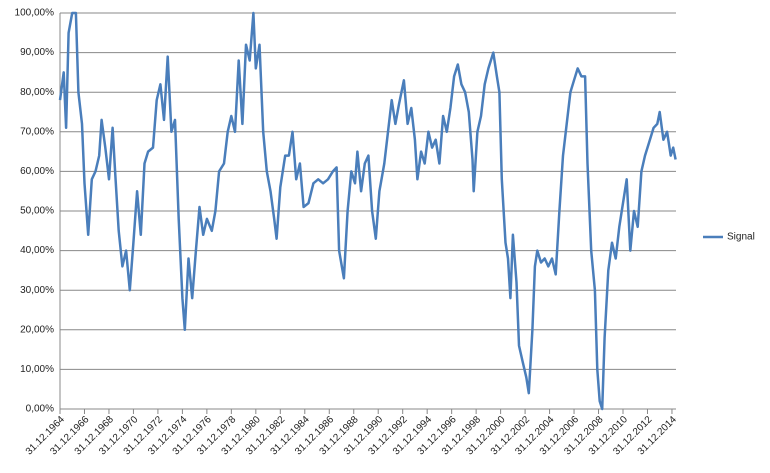 The height and width of the screenshot is (473, 770). I want to click on y-tick-label: 50,00%, so click(37, 211).